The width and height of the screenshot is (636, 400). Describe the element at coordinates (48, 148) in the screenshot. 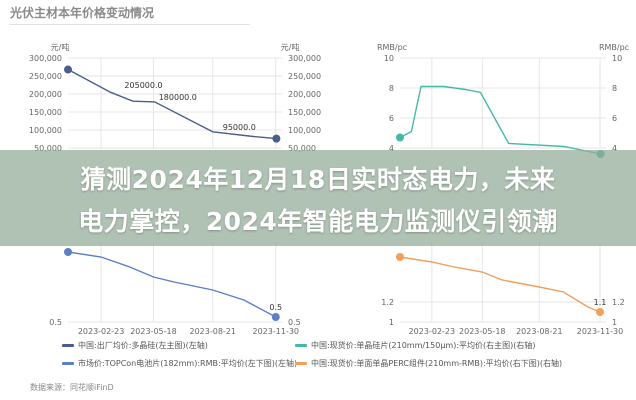

I see `y-tick-label-left: 50,000` at that location.